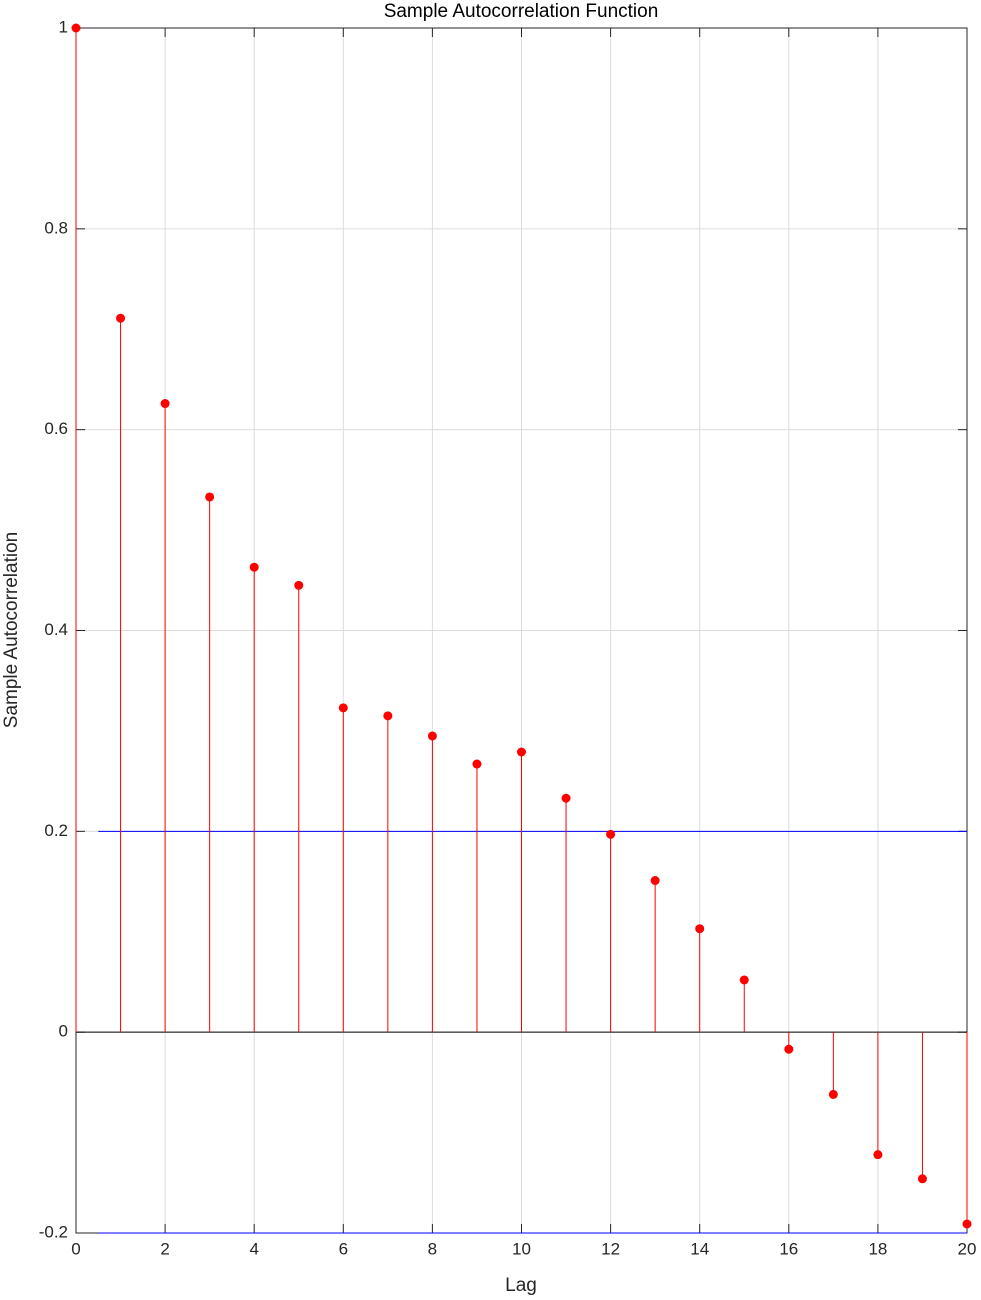  Describe the element at coordinates (63, 26) in the screenshot. I see `y-tick-label: 1` at that location.